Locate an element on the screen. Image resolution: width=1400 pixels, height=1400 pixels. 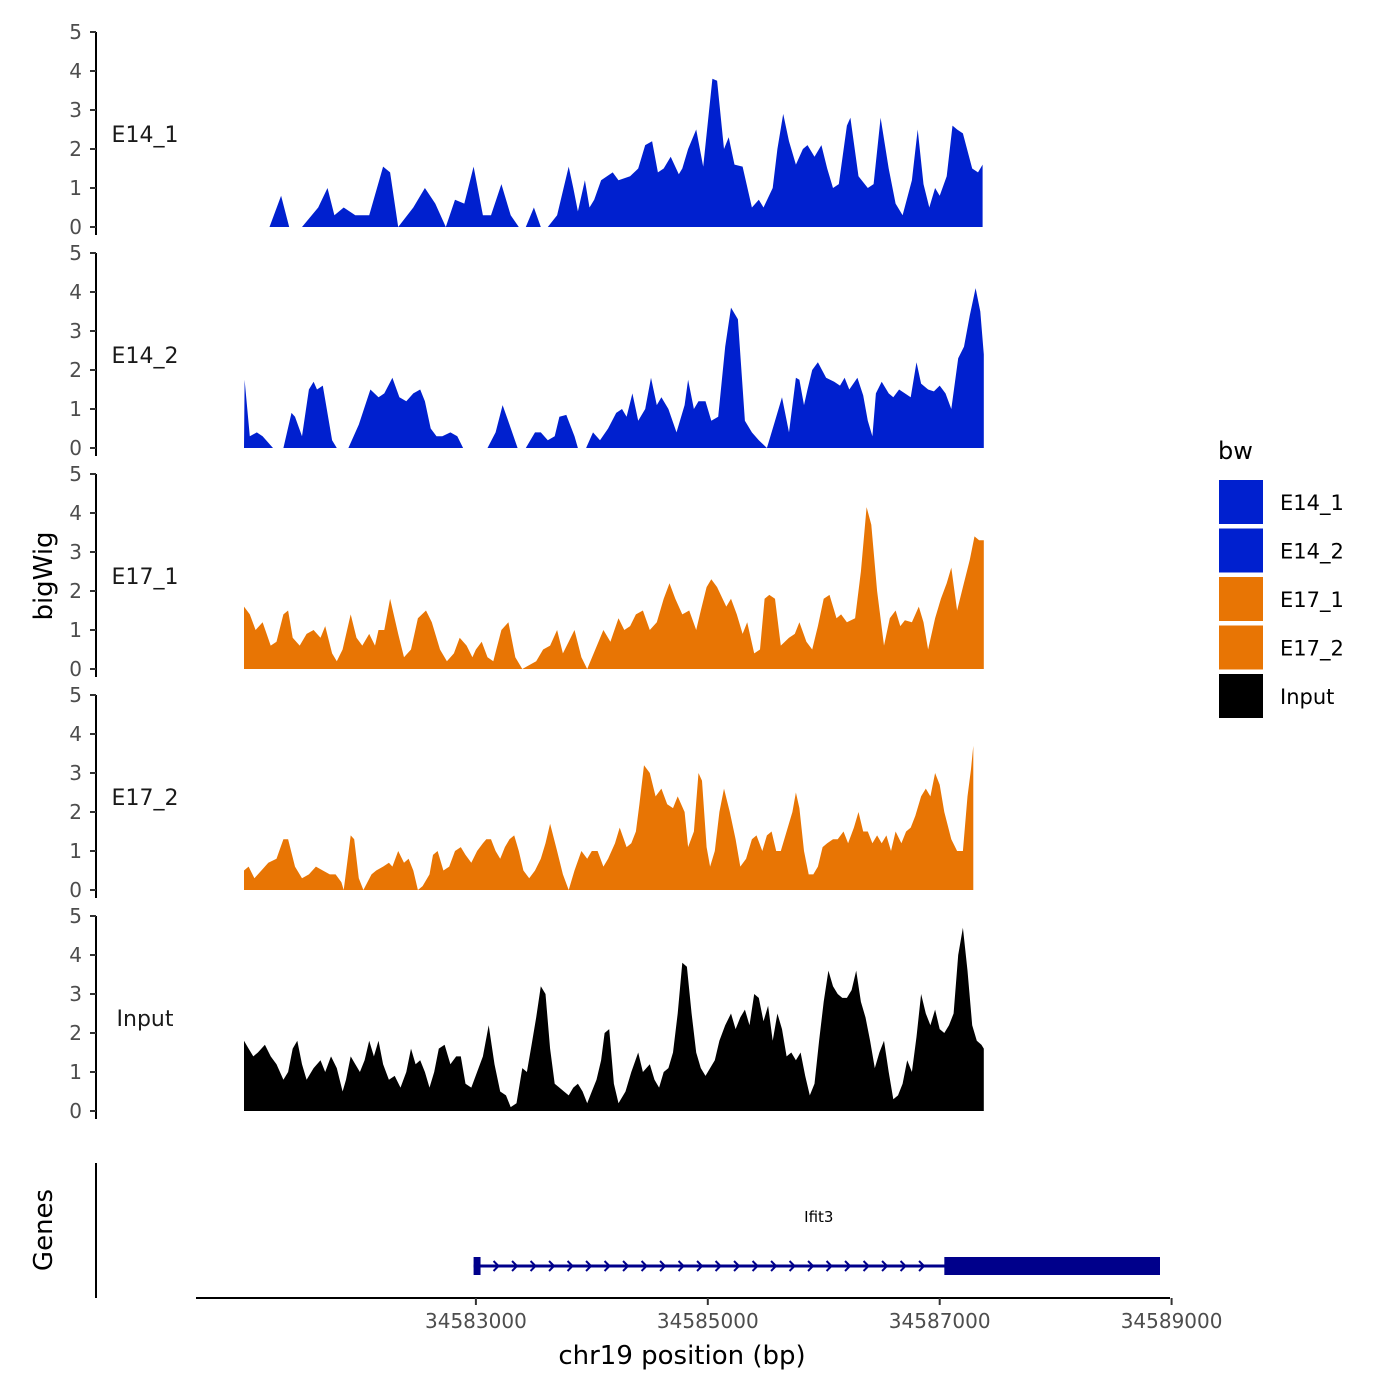
gene-Ifit3: Ifit3 is located at coordinates (816, 1241).